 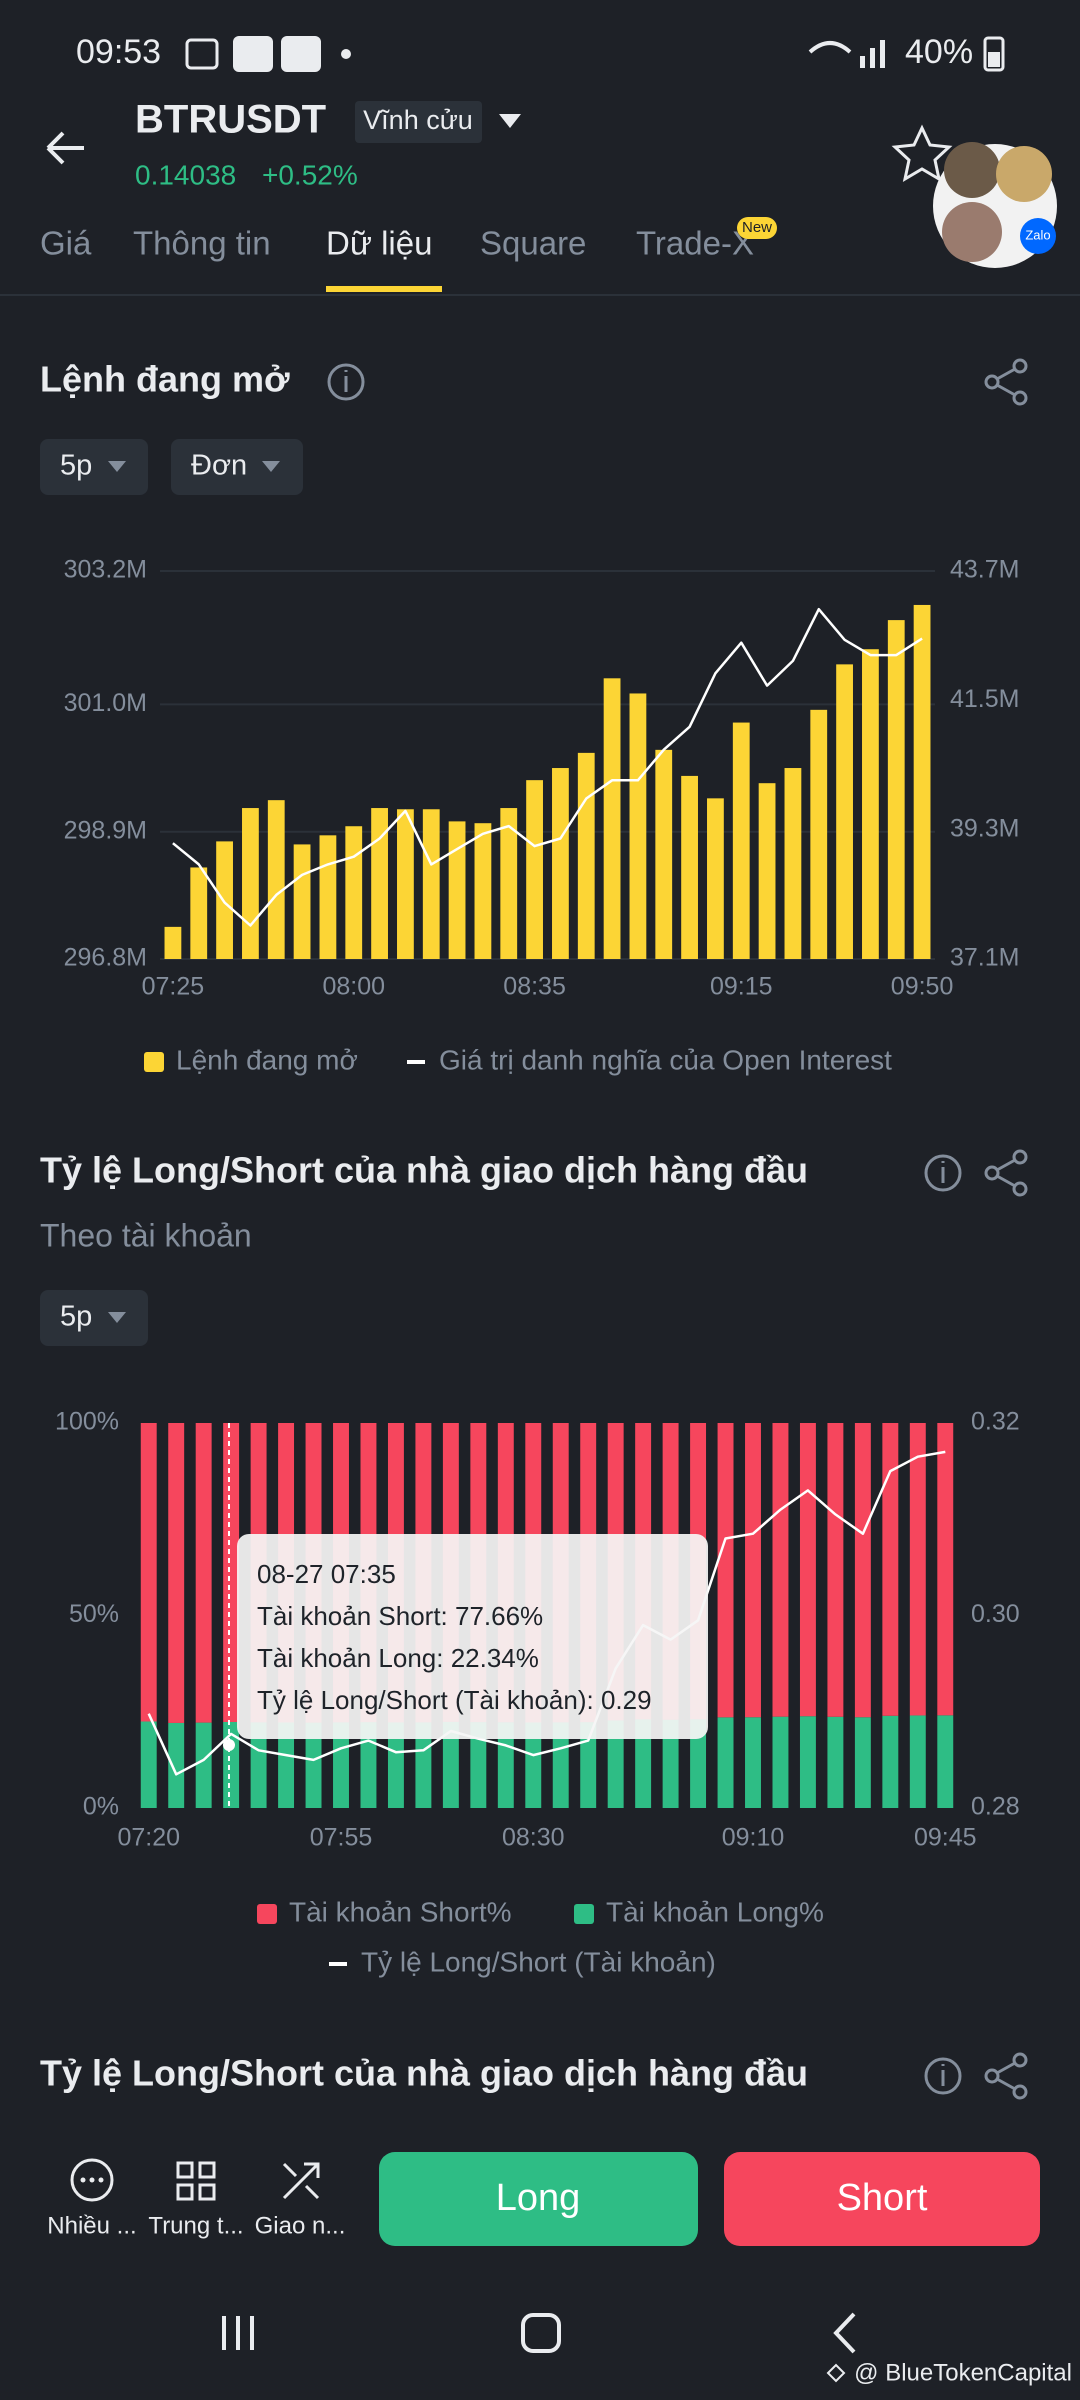 I want to click on interval-label: 5p, so click(x=76, y=466).